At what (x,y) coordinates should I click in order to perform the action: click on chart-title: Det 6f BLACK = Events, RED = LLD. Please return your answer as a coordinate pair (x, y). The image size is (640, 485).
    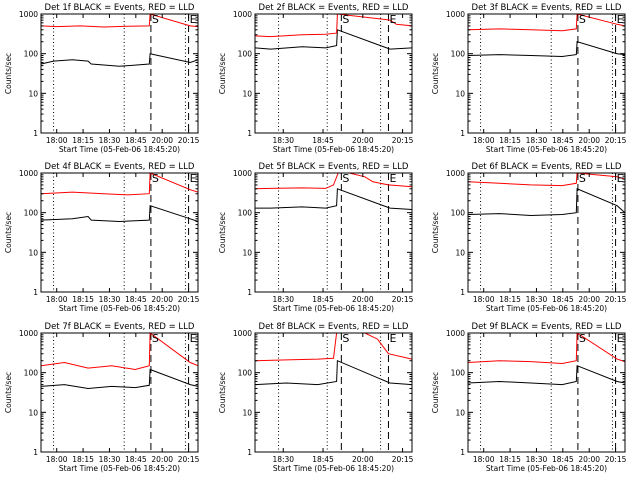
    Looking at the image, I should click on (547, 167).